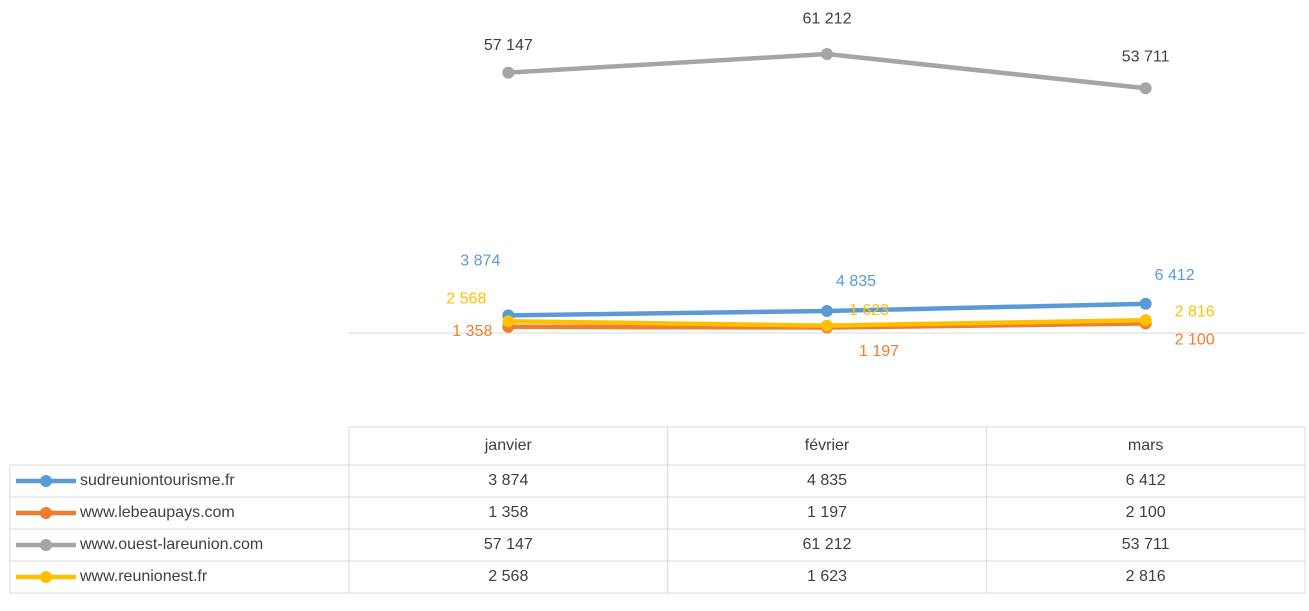 This screenshot has width=1309, height=611. I want to click on data-label: 1 623, so click(869, 310).